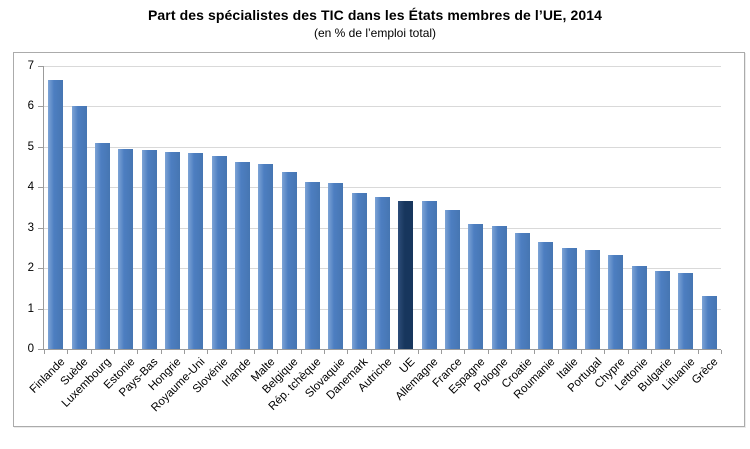  Describe the element at coordinates (43, 208) in the screenshot. I see `y-axis-line` at that location.